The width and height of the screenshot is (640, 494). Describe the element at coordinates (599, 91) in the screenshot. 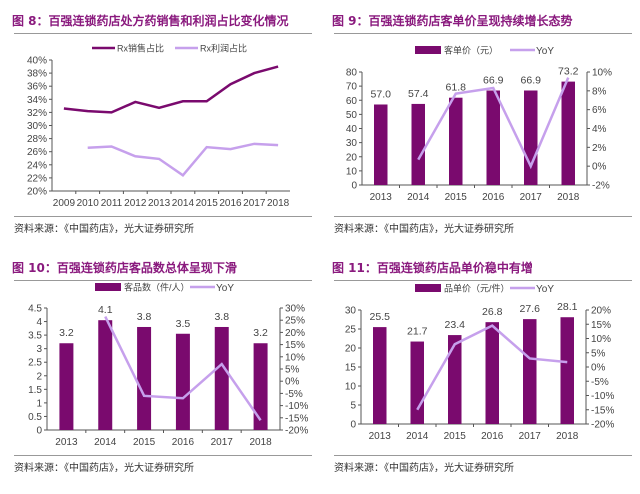

I see `y2-tick-label: 8%` at that location.